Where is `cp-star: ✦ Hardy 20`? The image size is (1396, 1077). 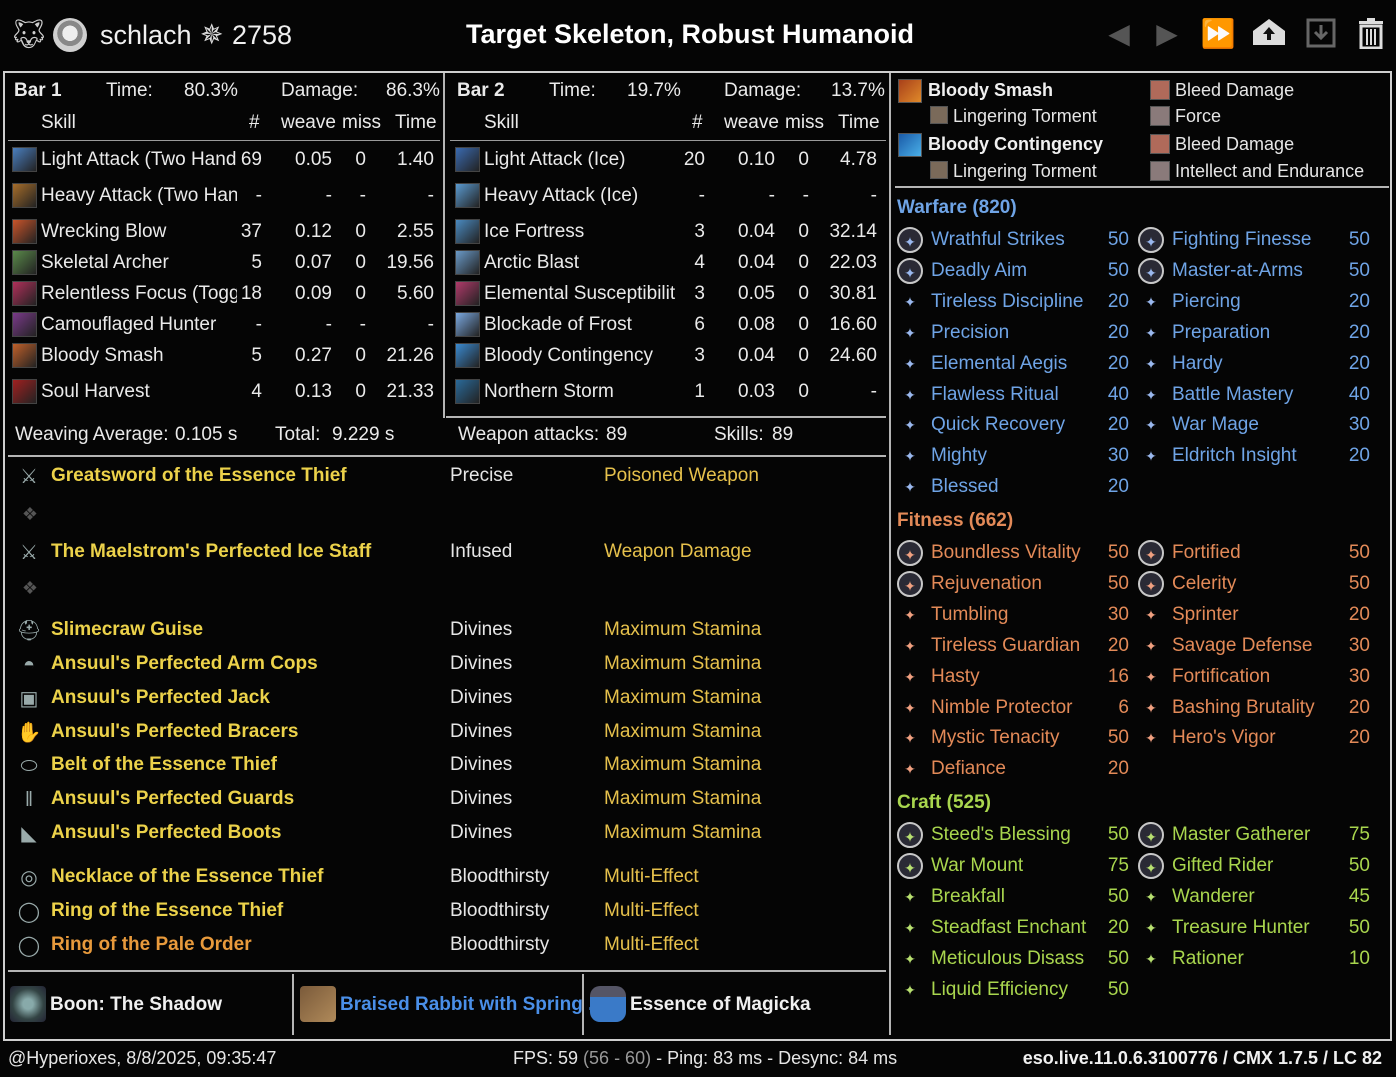
cp-star: ✦ Hardy 20 is located at coordinates (1254, 365).